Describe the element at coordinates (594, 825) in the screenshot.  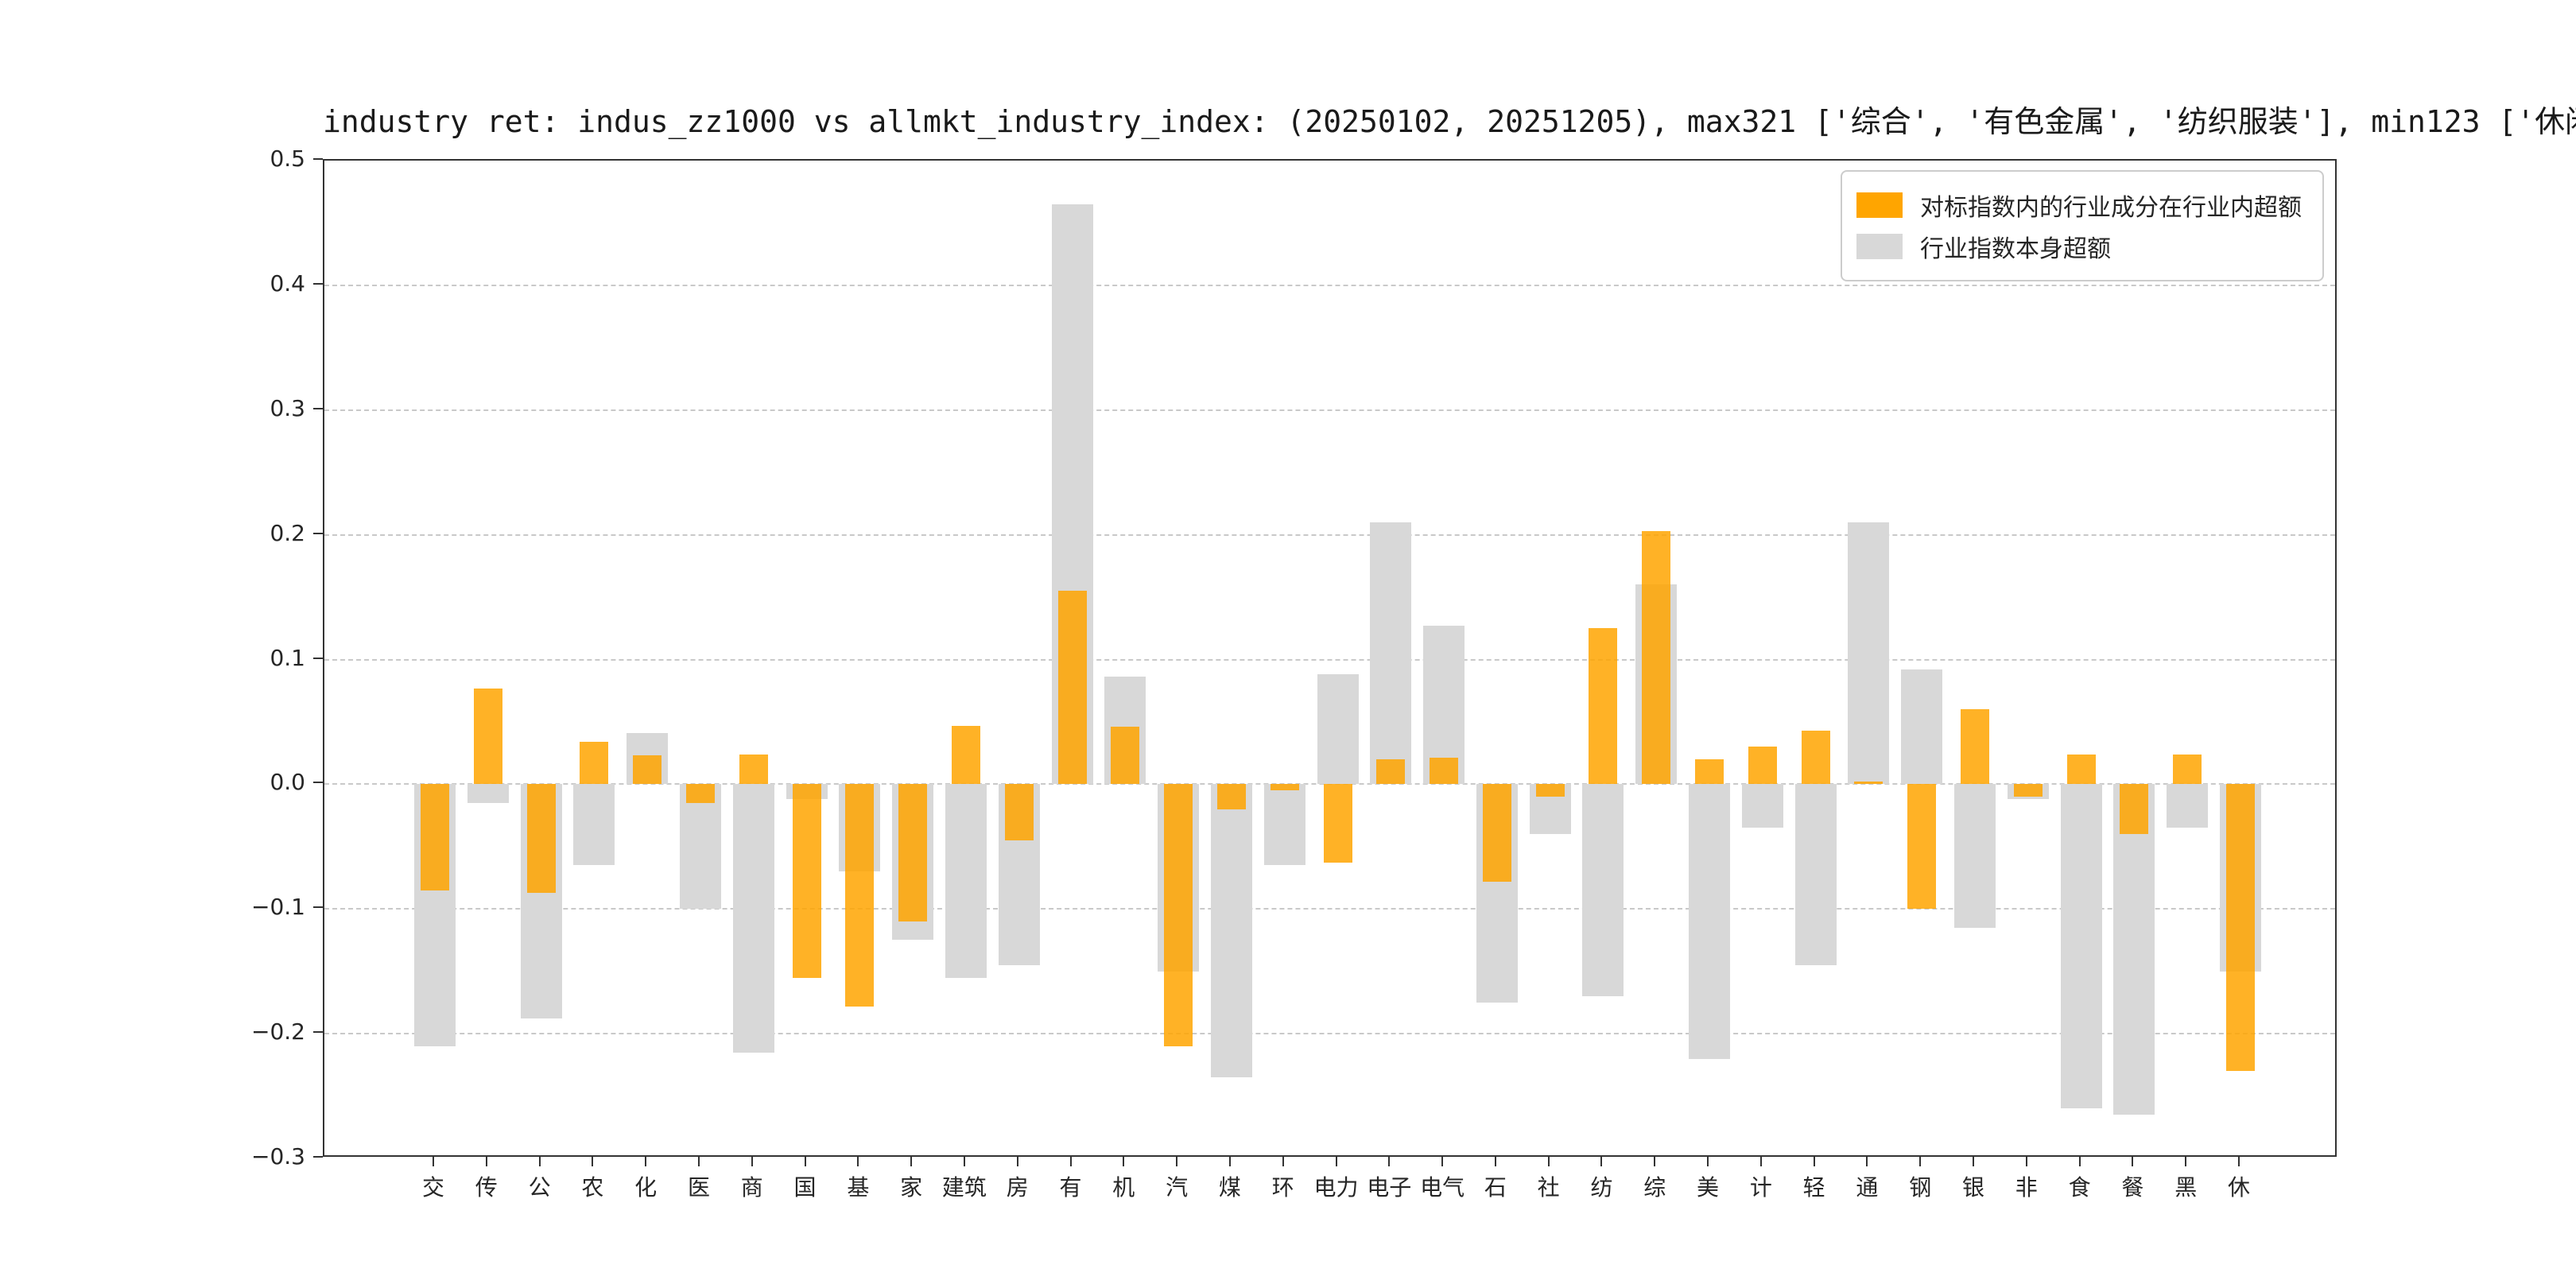
I see `gray-bar-农` at that location.